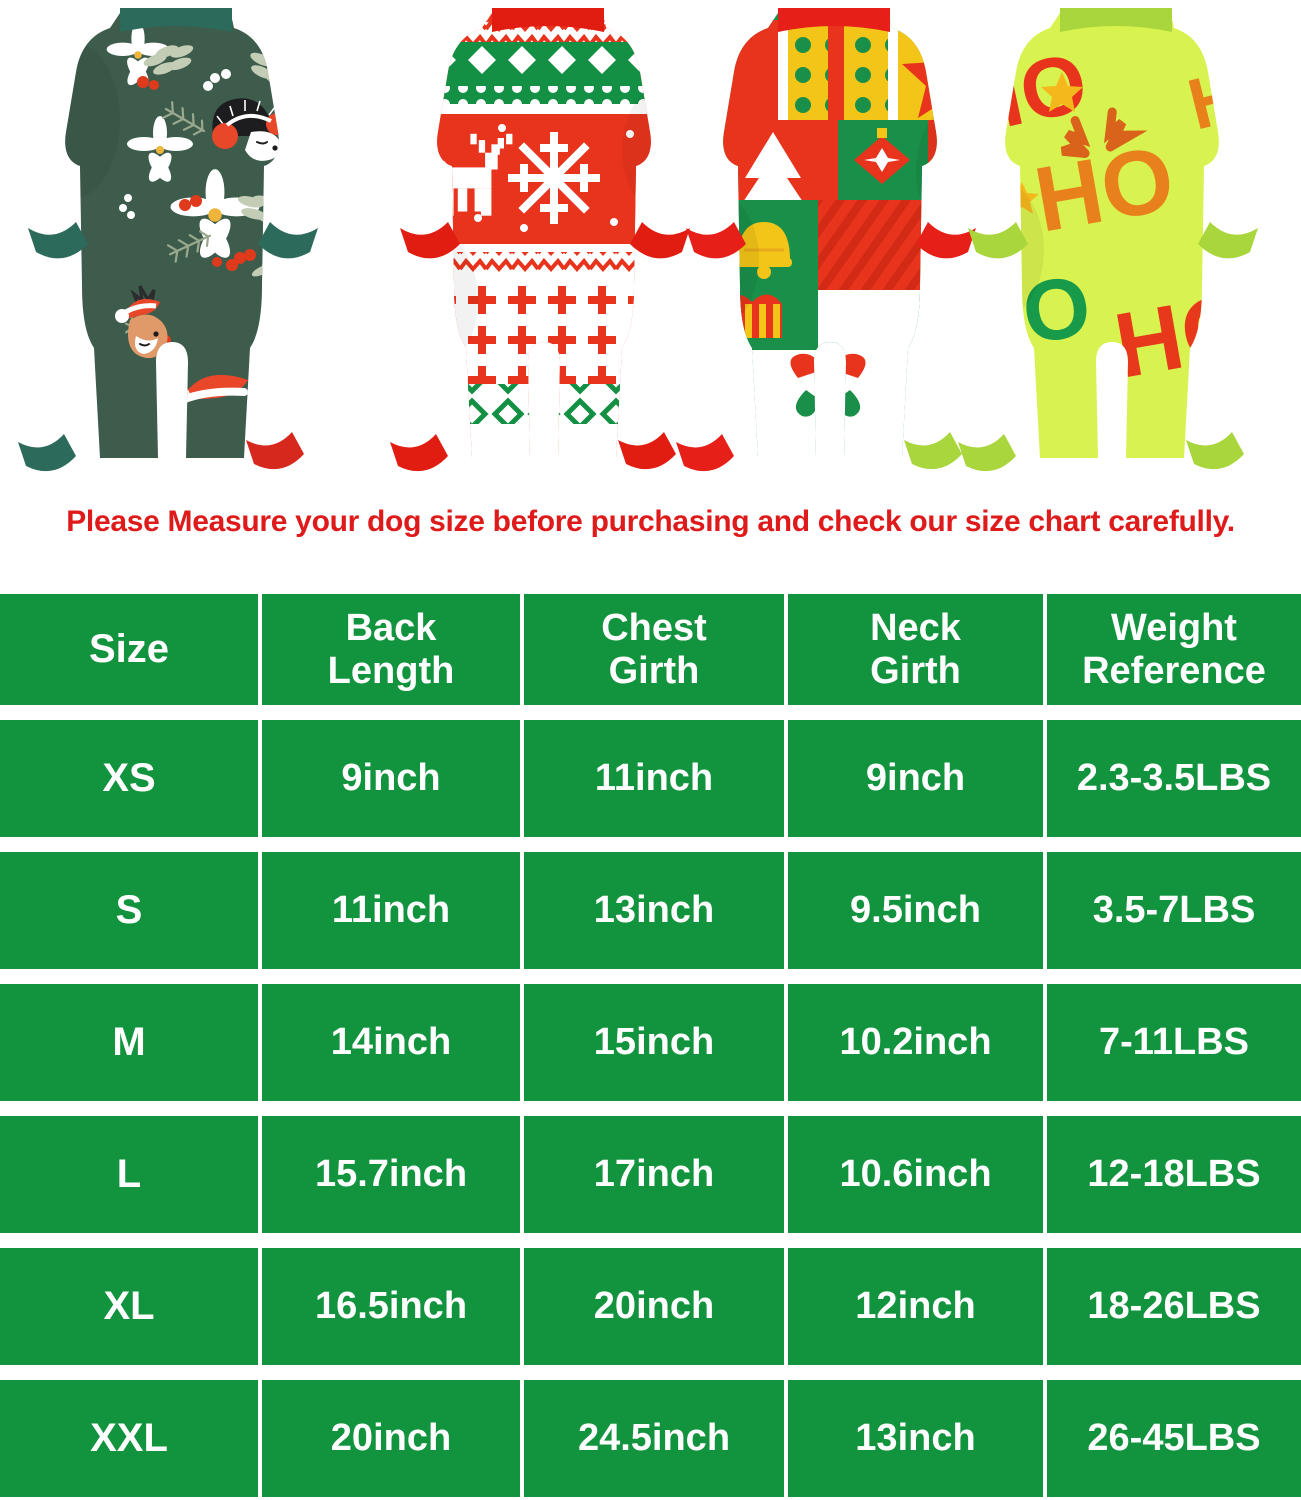 Image resolution: width=1301 pixels, height=1500 pixels. I want to click on cell-chest-girth: 24.5inch, so click(654, 1438).